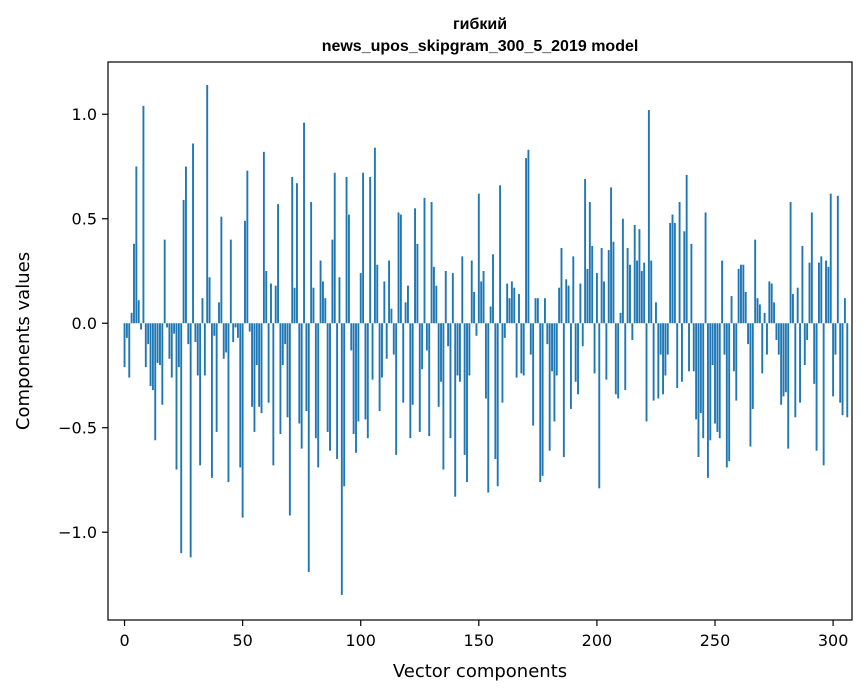 The image size is (867, 696). What do you see at coordinates (84, 219) in the screenshot?
I see `y-tick-label: 0.5` at bounding box center [84, 219].